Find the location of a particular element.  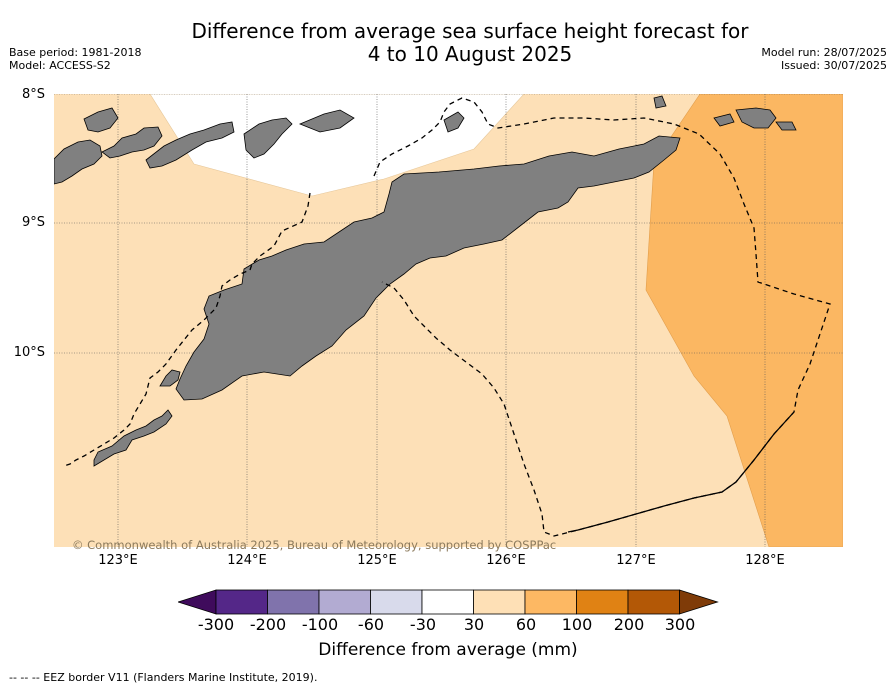

colorbar is located at coordinates (448, 602).